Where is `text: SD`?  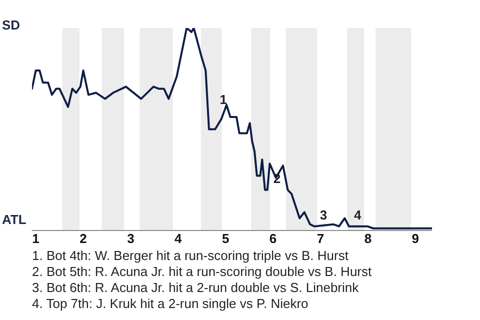 text: SD is located at coordinates (11, 25).